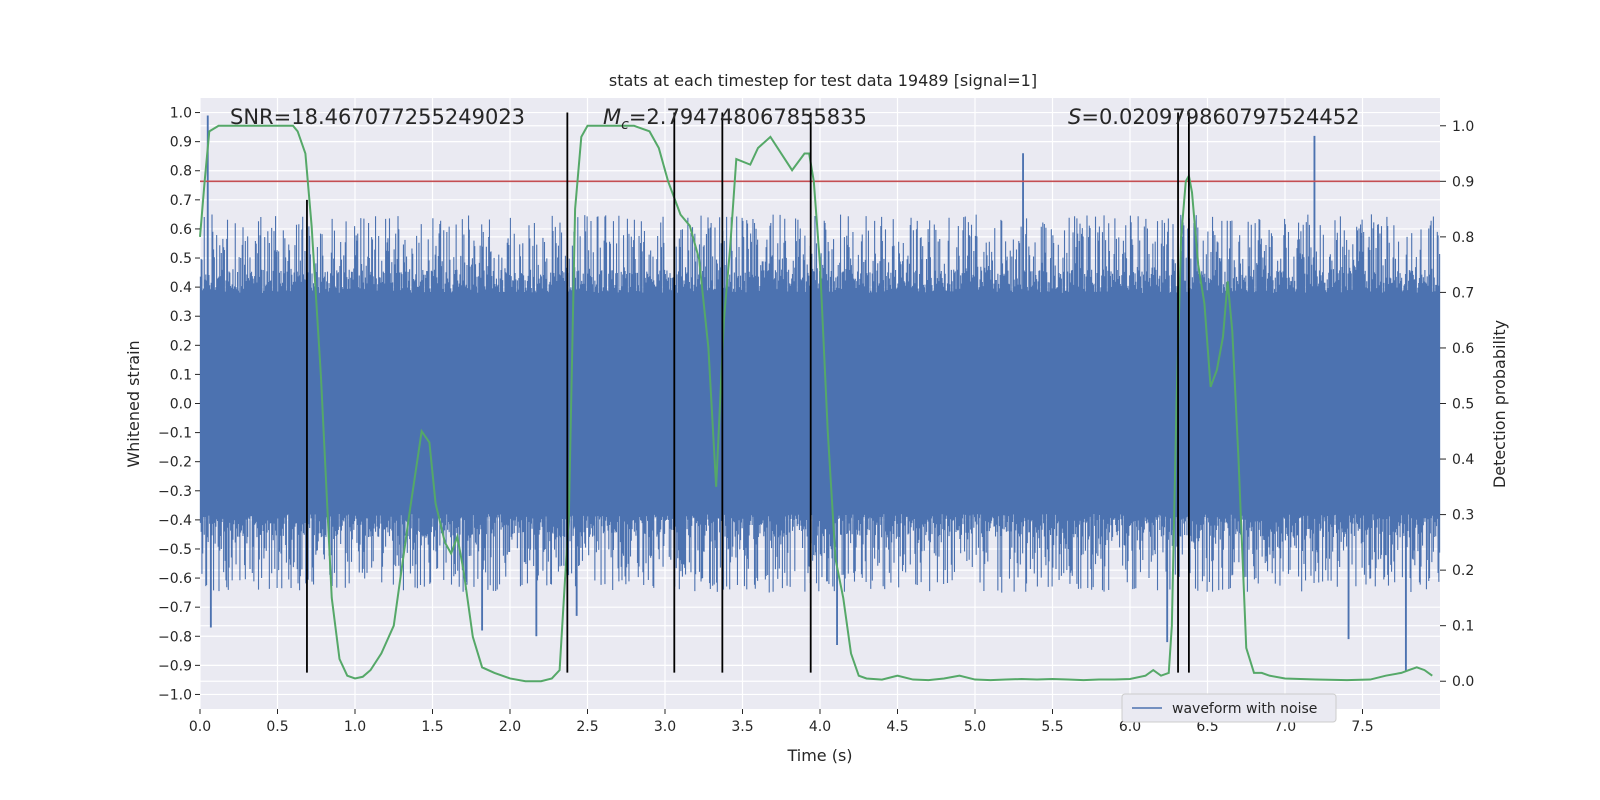 This screenshot has width=1600, height=800. Describe the element at coordinates (175, 463) in the screenshot. I see `y-tick-label: −0.2` at that location.